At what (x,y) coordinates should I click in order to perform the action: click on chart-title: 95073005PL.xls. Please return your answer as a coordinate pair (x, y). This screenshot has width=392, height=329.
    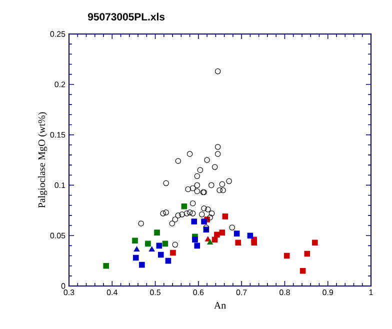
    Looking at the image, I should click on (126, 16).